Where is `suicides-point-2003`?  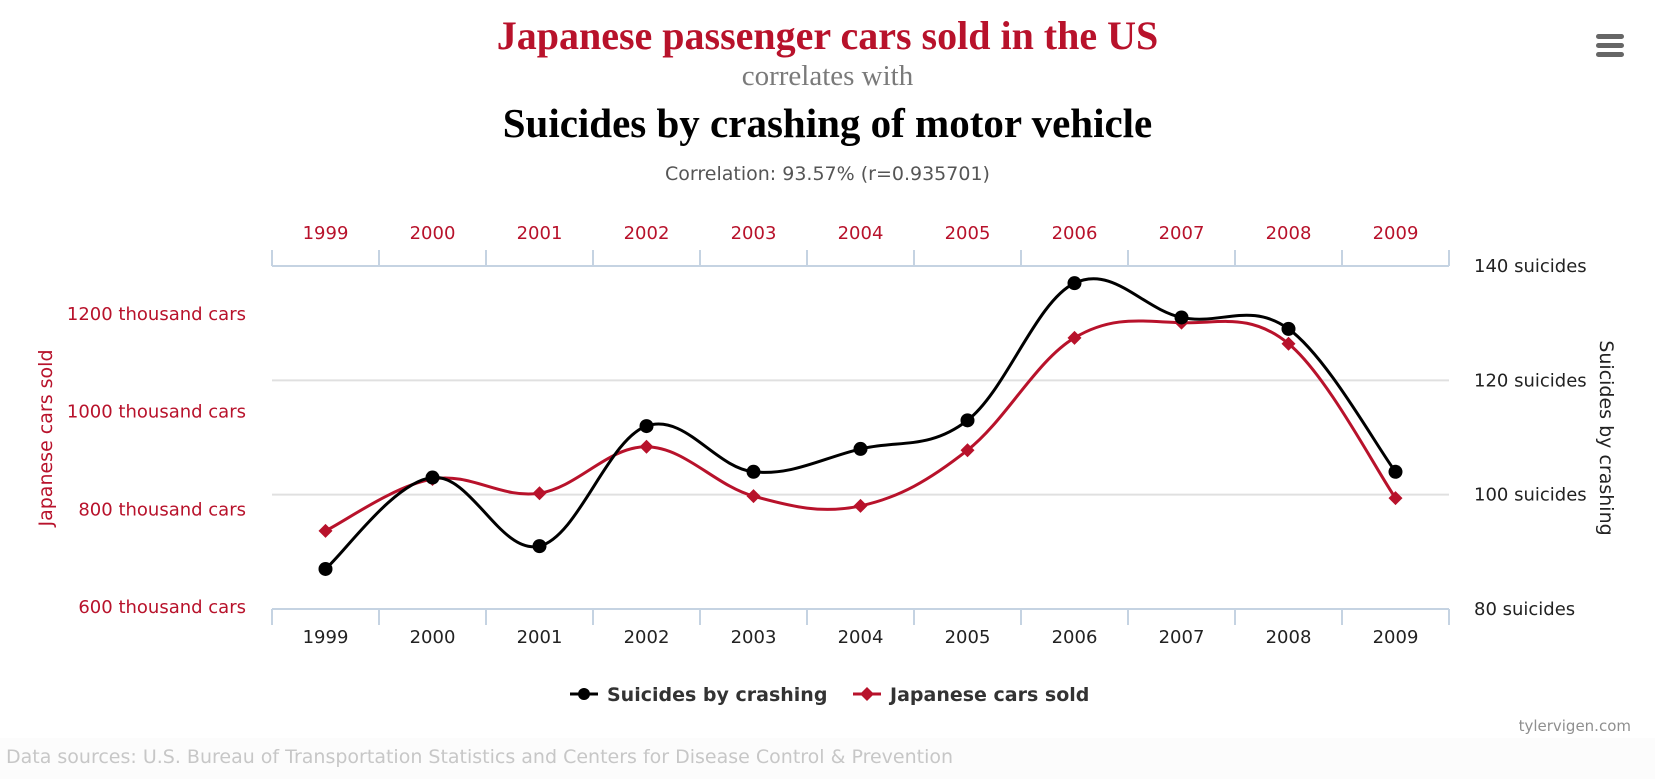 suicides-point-2003 is located at coordinates (753, 471).